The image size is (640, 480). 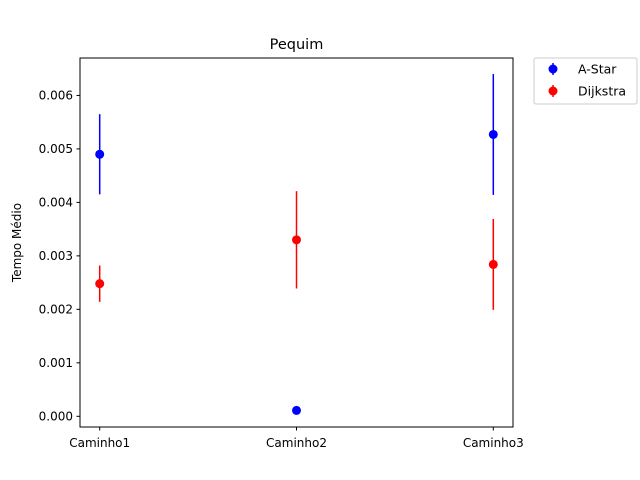 I want to click on y-tick-label: 0.000, so click(x=56, y=417).